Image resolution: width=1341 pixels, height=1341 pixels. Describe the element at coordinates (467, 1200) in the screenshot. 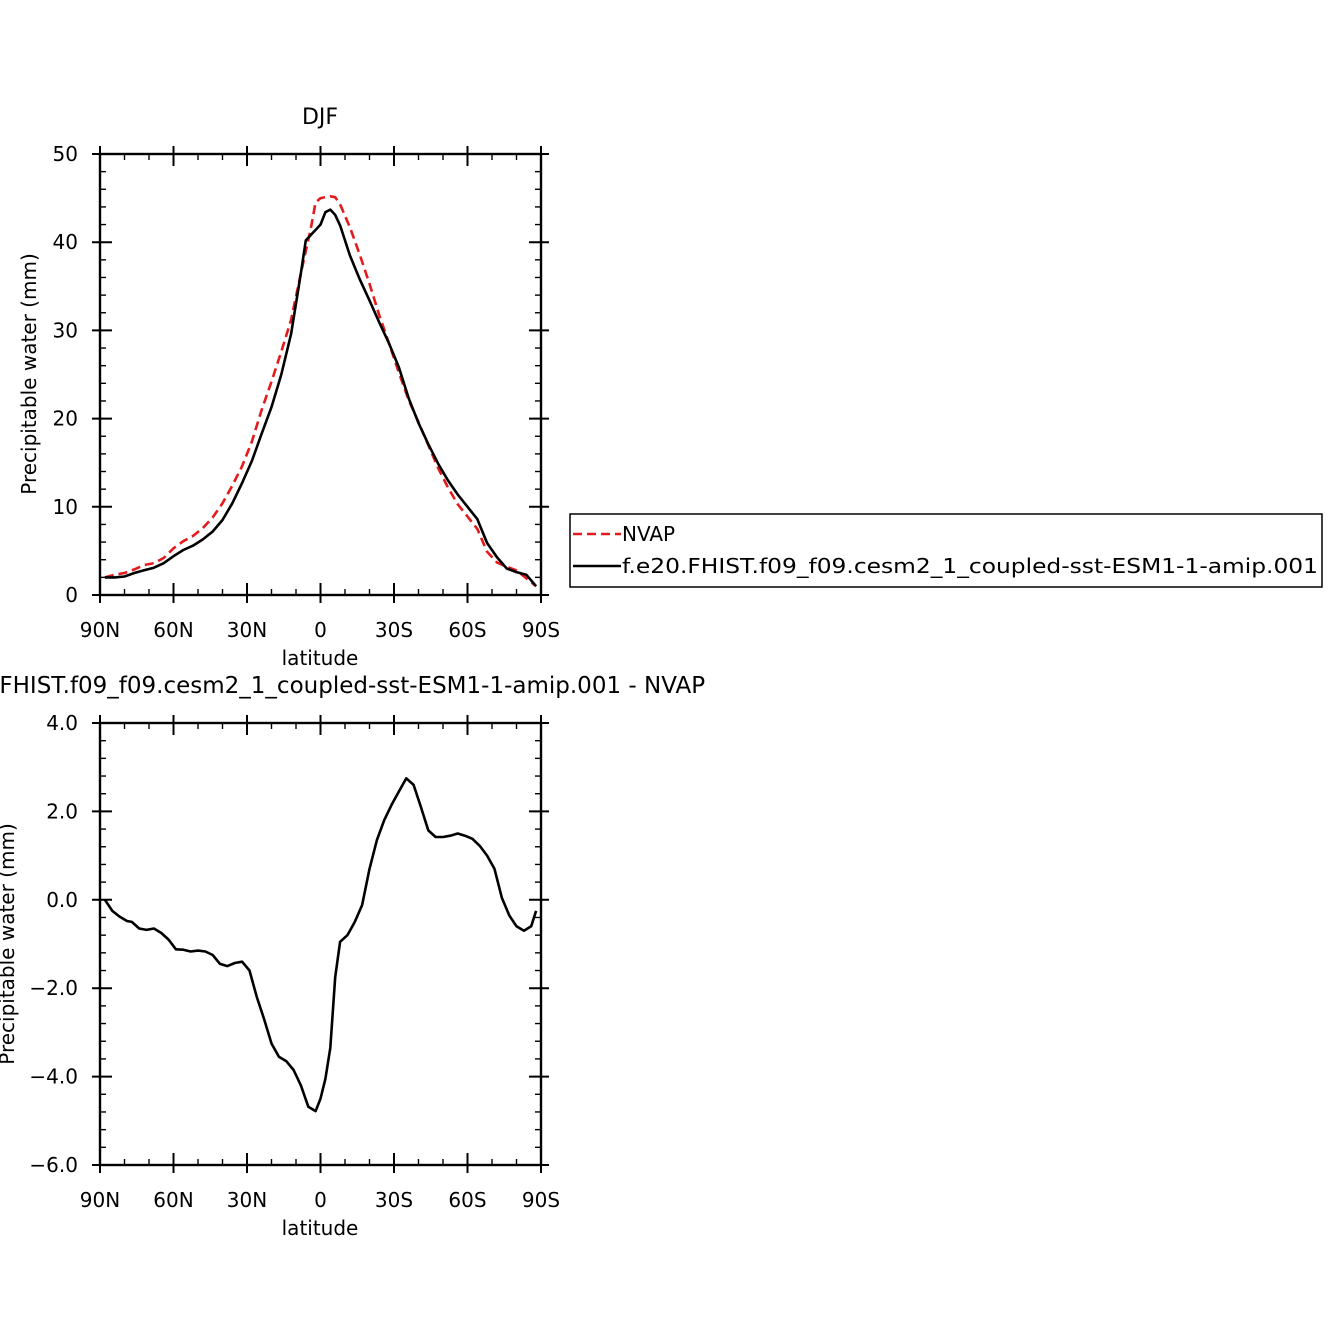

I see `bottom-x-tick-label: 60S` at that location.